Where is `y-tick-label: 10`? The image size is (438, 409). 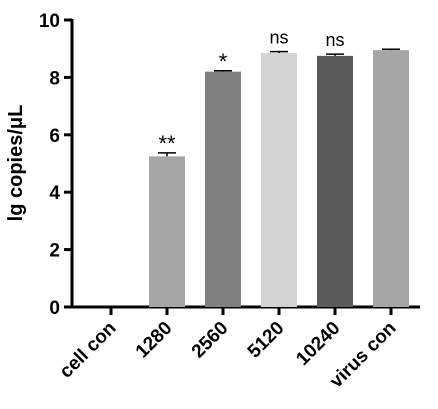
y-tick-label: 10 is located at coordinates (49, 21).